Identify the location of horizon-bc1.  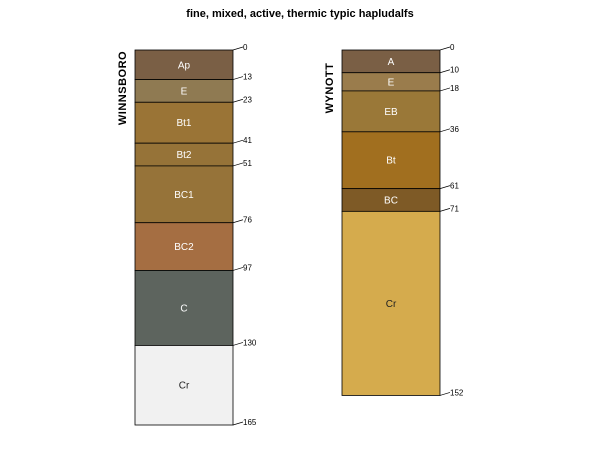
(184, 194).